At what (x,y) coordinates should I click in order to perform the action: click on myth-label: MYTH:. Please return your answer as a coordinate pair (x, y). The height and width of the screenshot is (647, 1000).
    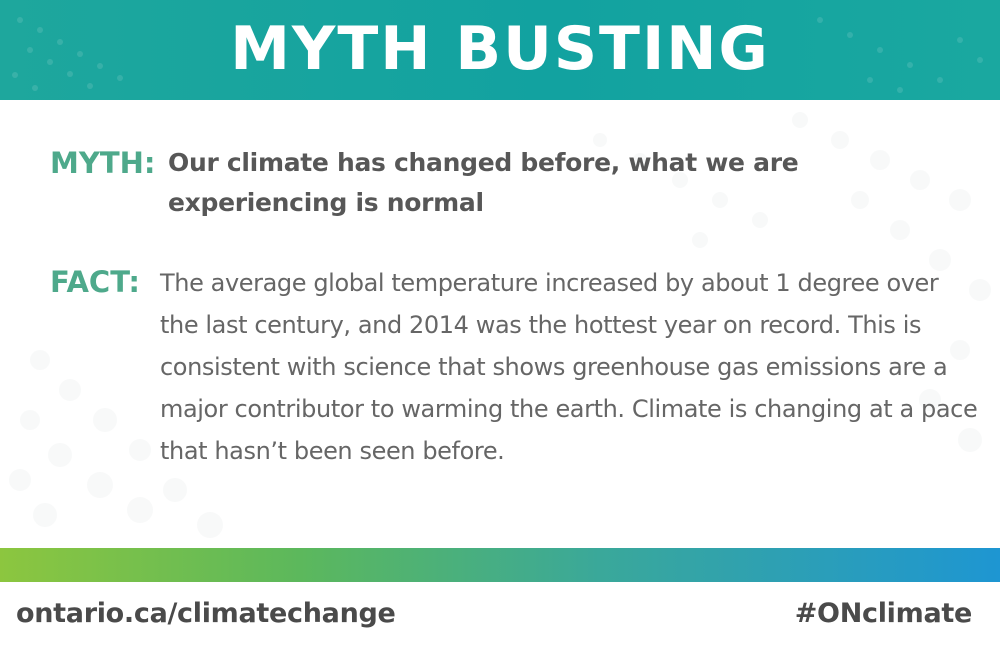
    Looking at the image, I should click on (103, 163).